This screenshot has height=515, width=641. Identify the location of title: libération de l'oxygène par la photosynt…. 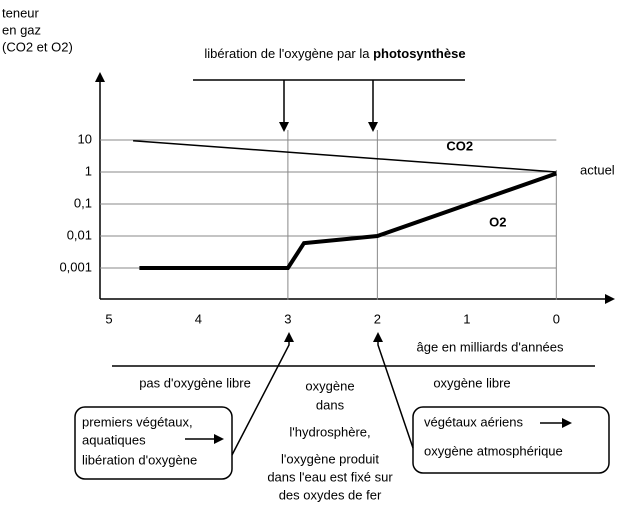
(334, 53).